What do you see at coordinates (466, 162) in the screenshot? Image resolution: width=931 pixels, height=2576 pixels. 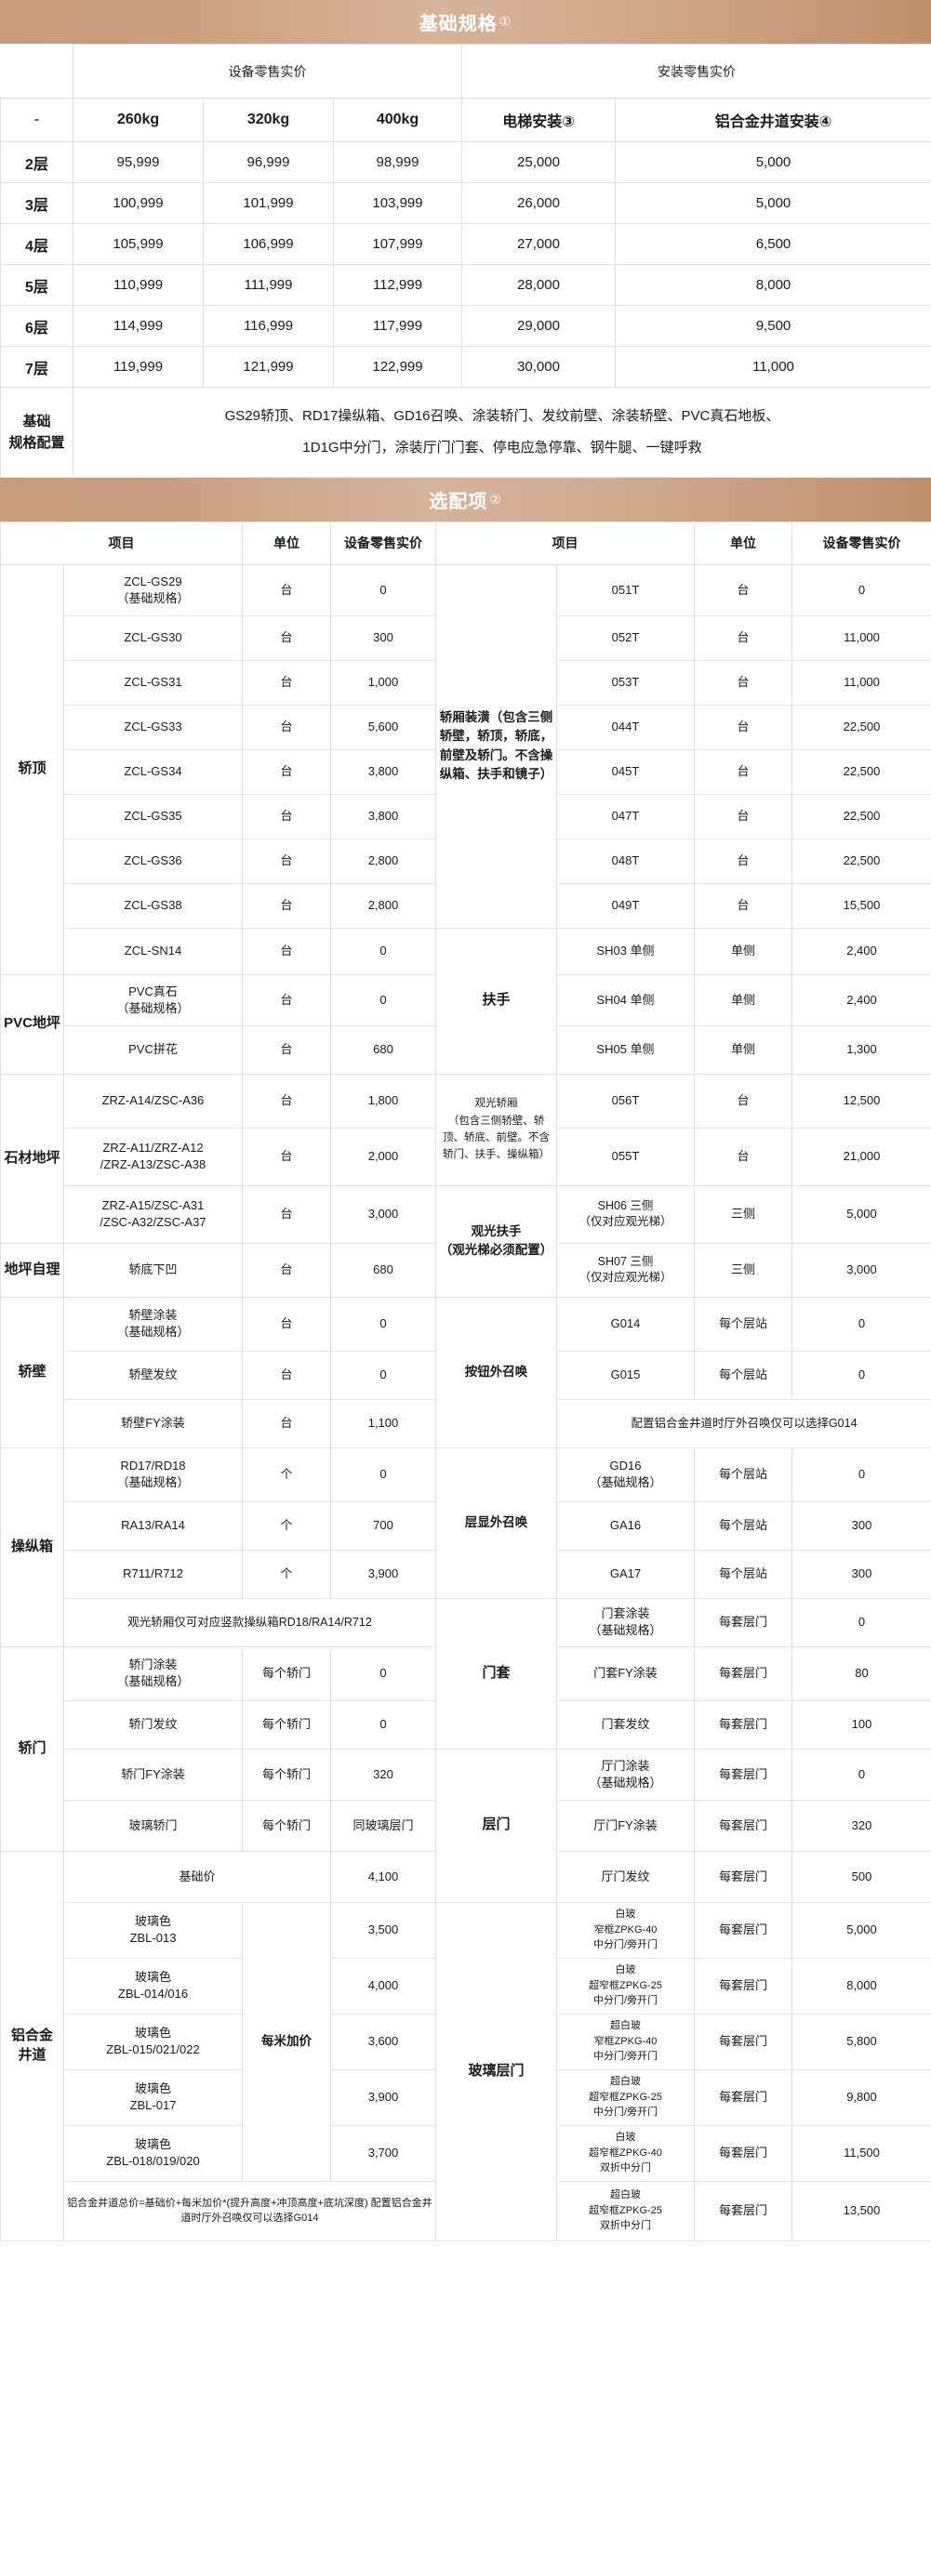 I see `table-row: 2层 95,999 96,999 98,999 25,000 5,000` at bounding box center [466, 162].